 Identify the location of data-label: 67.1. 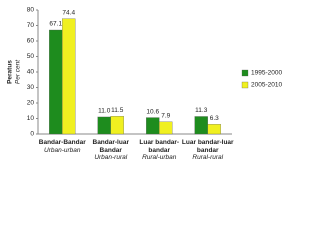
(55, 24).